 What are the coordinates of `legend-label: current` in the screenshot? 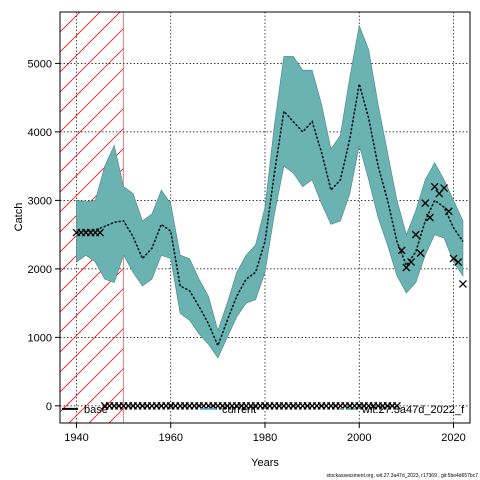 It's located at (239, 410).